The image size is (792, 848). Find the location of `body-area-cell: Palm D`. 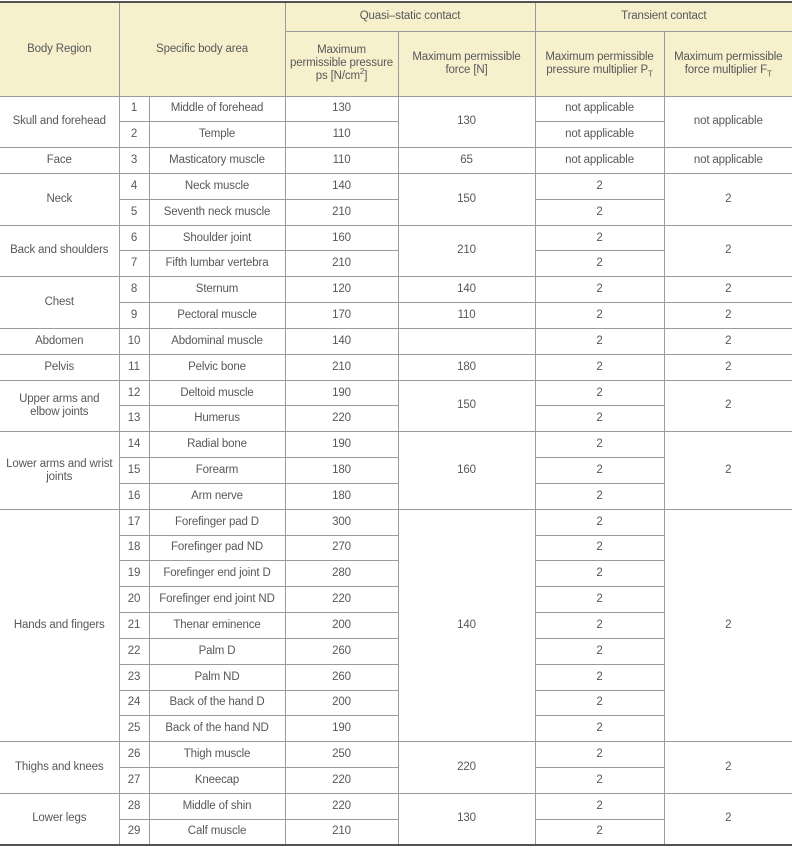

body-area-cell: Palm D is located at coordinates (217, 651).